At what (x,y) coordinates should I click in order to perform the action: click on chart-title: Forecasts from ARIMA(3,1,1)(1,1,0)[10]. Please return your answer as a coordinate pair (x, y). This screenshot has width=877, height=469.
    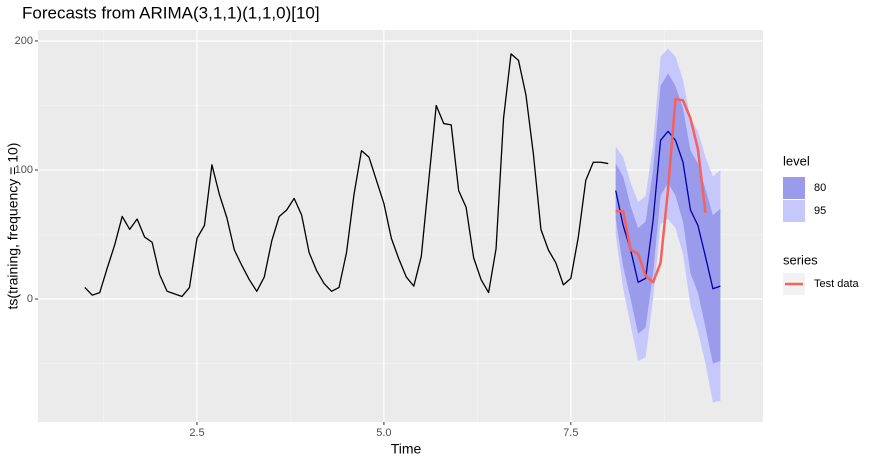
    Looking at the image, I should click on (171, 12).